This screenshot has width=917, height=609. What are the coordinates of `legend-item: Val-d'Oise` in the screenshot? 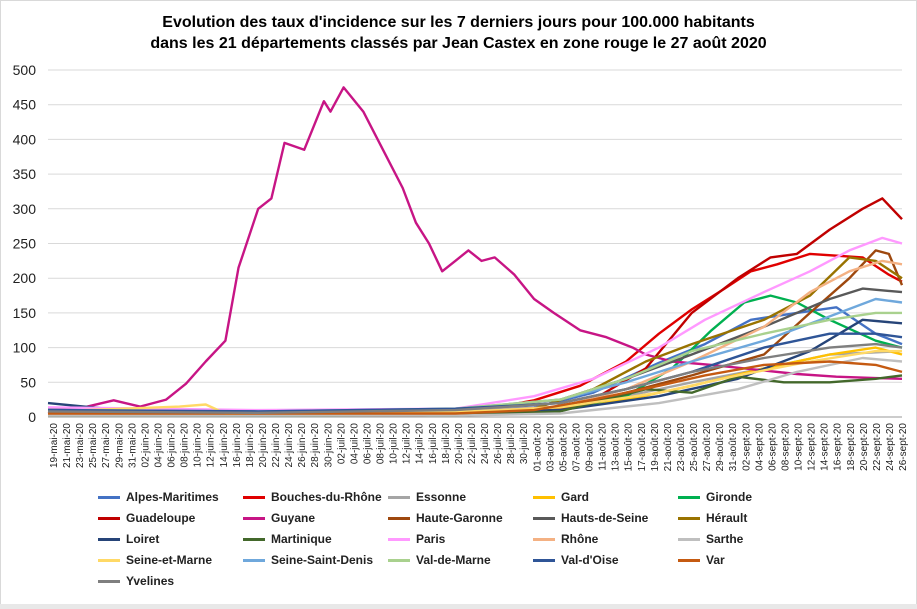 It's located at (576, 560).